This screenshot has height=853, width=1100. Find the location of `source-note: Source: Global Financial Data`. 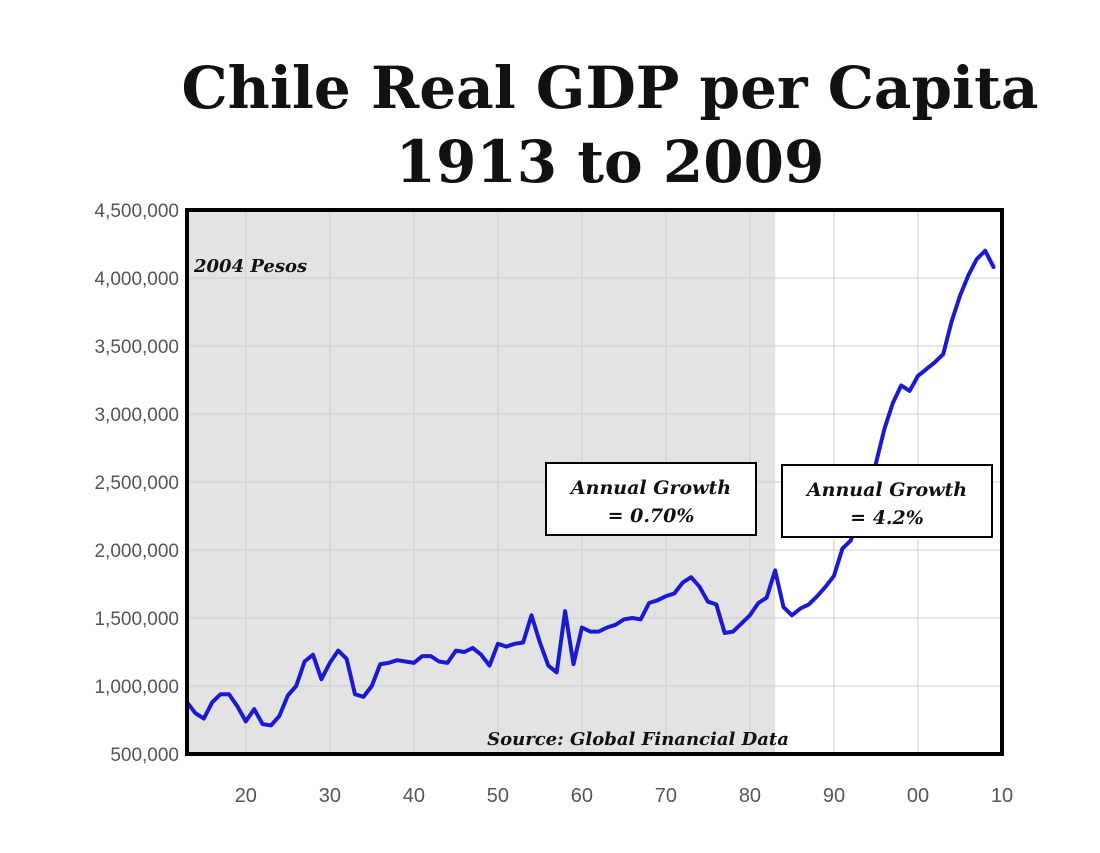

source-note: Source: Global Financial Data is located at coordinates (638, 739).